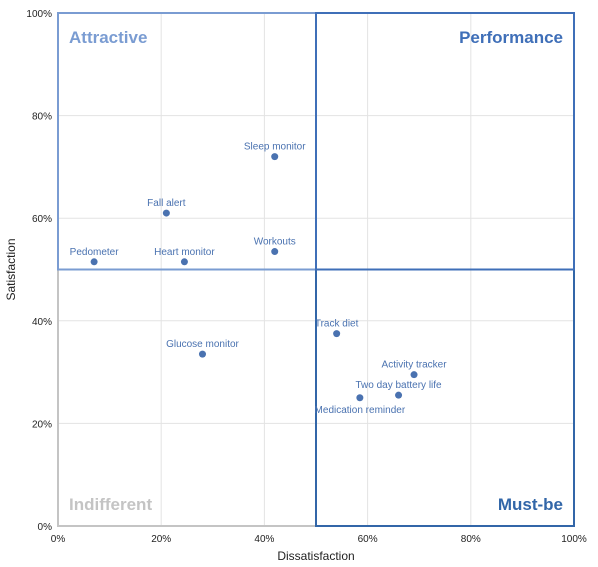  I want to click on point-label: Track diet, so click(337, 324).